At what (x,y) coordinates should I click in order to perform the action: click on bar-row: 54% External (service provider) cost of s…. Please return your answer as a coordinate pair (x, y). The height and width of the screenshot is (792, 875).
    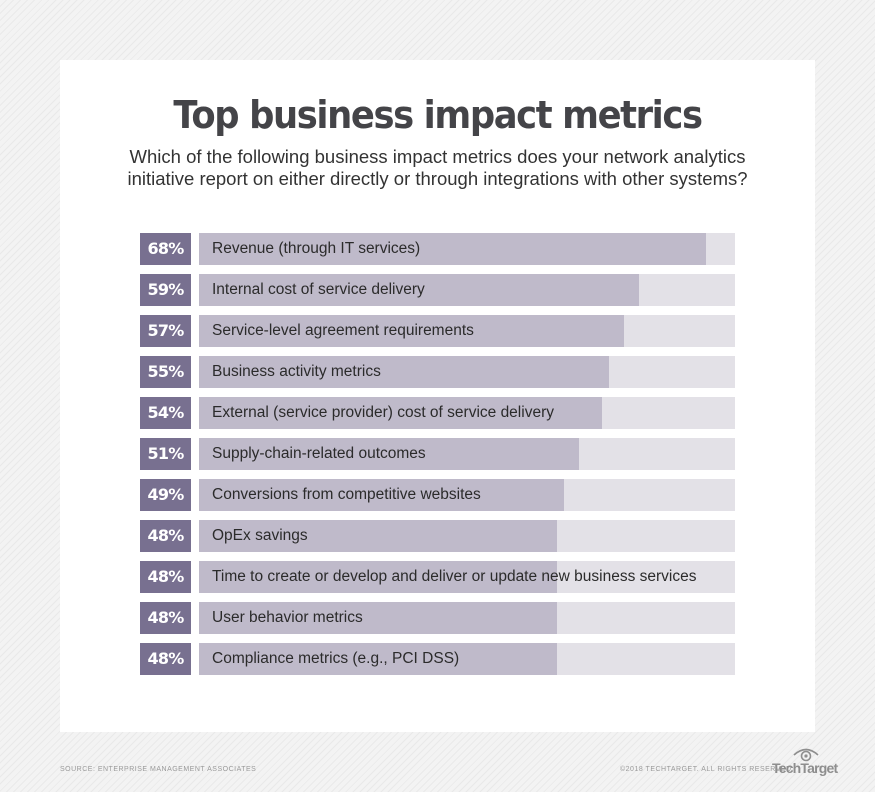
    Looking at the image, I should click on (438, 413).